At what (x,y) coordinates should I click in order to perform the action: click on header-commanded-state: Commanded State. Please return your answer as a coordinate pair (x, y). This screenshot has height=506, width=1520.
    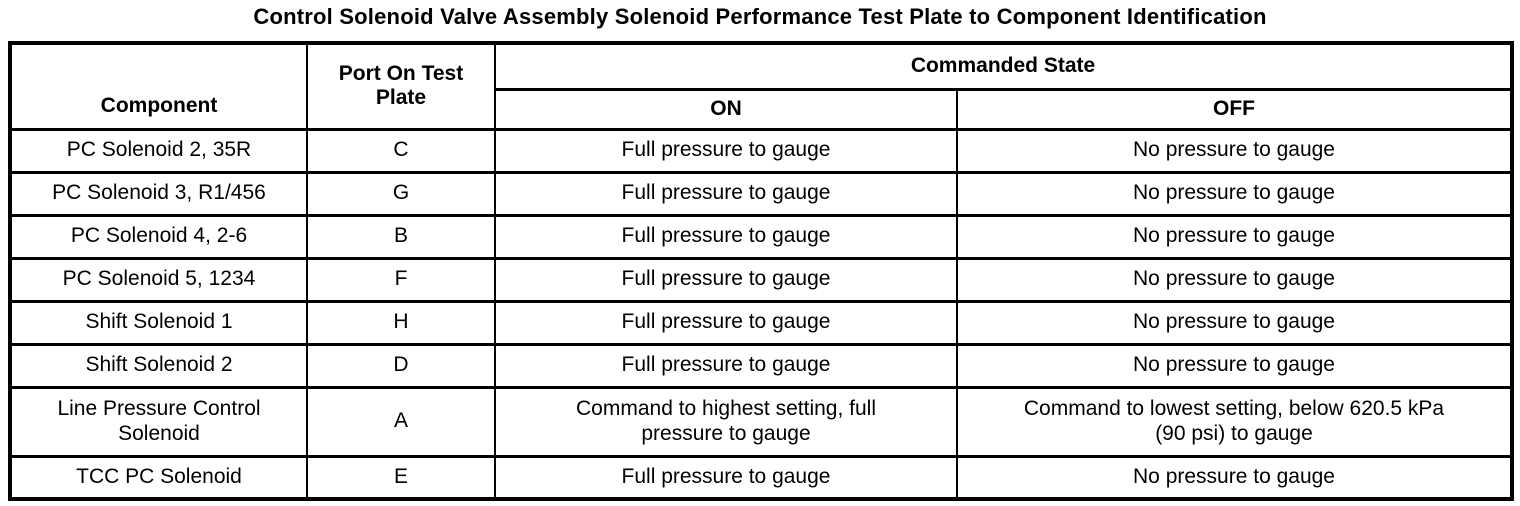
    Looking at the image, I should click on (1003, 66).